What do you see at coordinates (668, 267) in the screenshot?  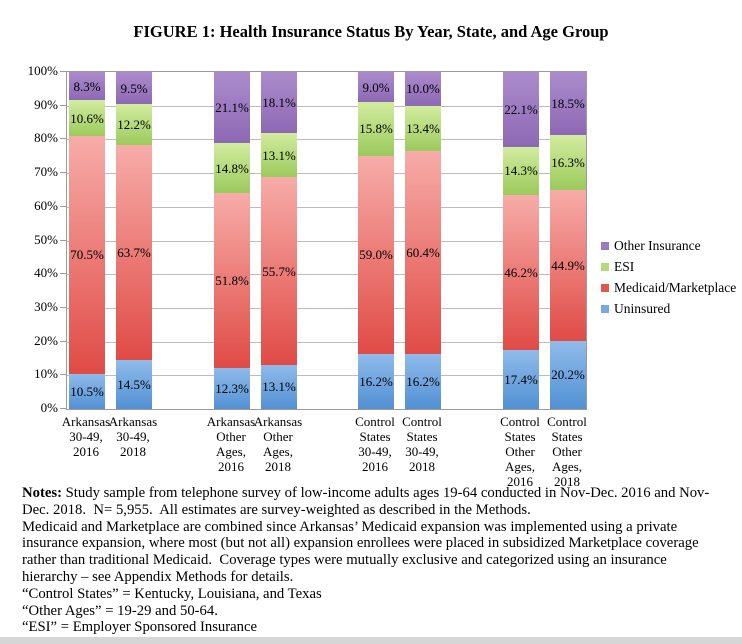 I see `legend-item-esi: ESI` at bounding box center [668, 267].